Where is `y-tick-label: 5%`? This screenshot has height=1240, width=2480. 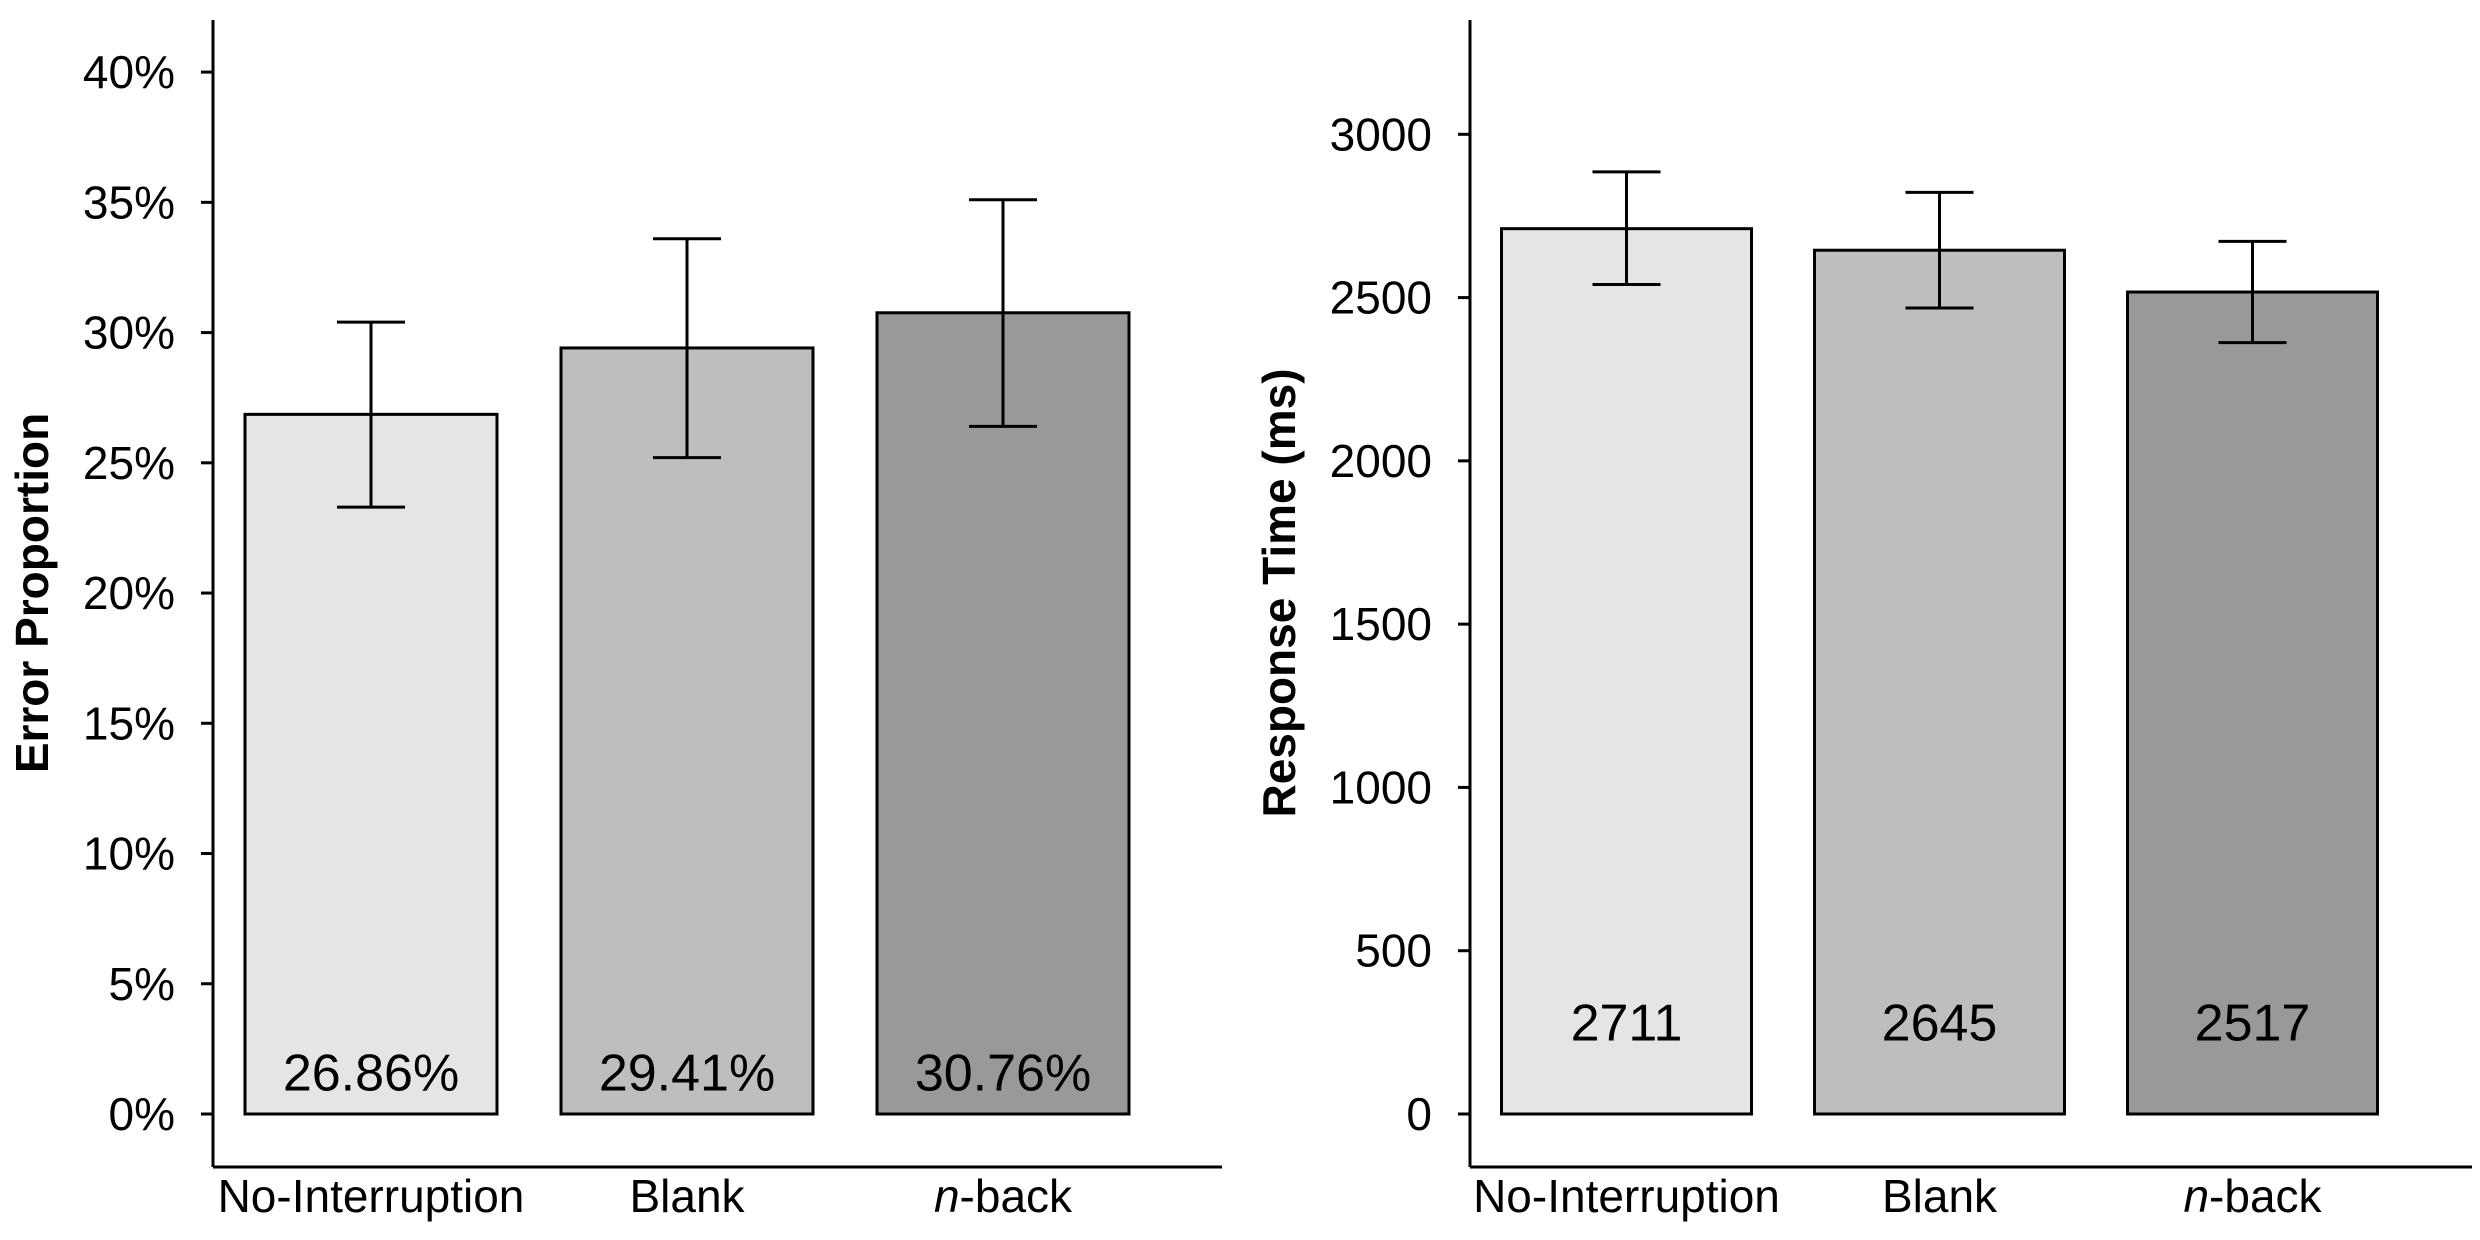
y-tick-label: 5% is located at coordinates (142, 984).